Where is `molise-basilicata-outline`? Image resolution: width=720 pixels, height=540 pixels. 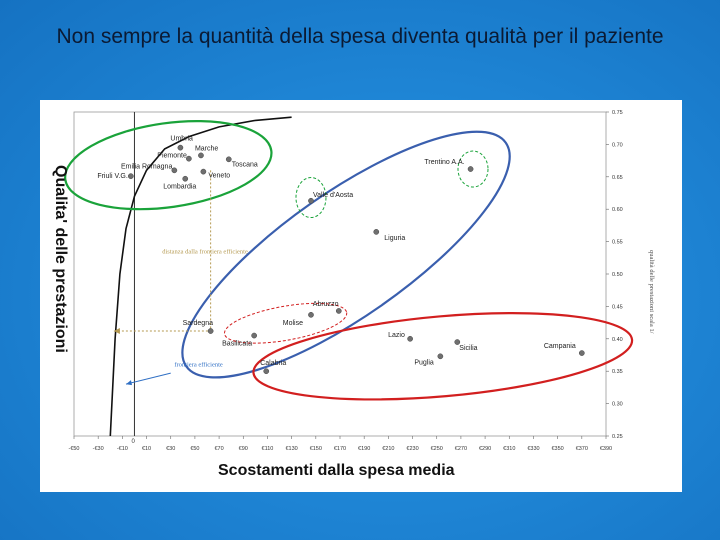
molise-basilicata-outline is located at coordinates (285, 323).